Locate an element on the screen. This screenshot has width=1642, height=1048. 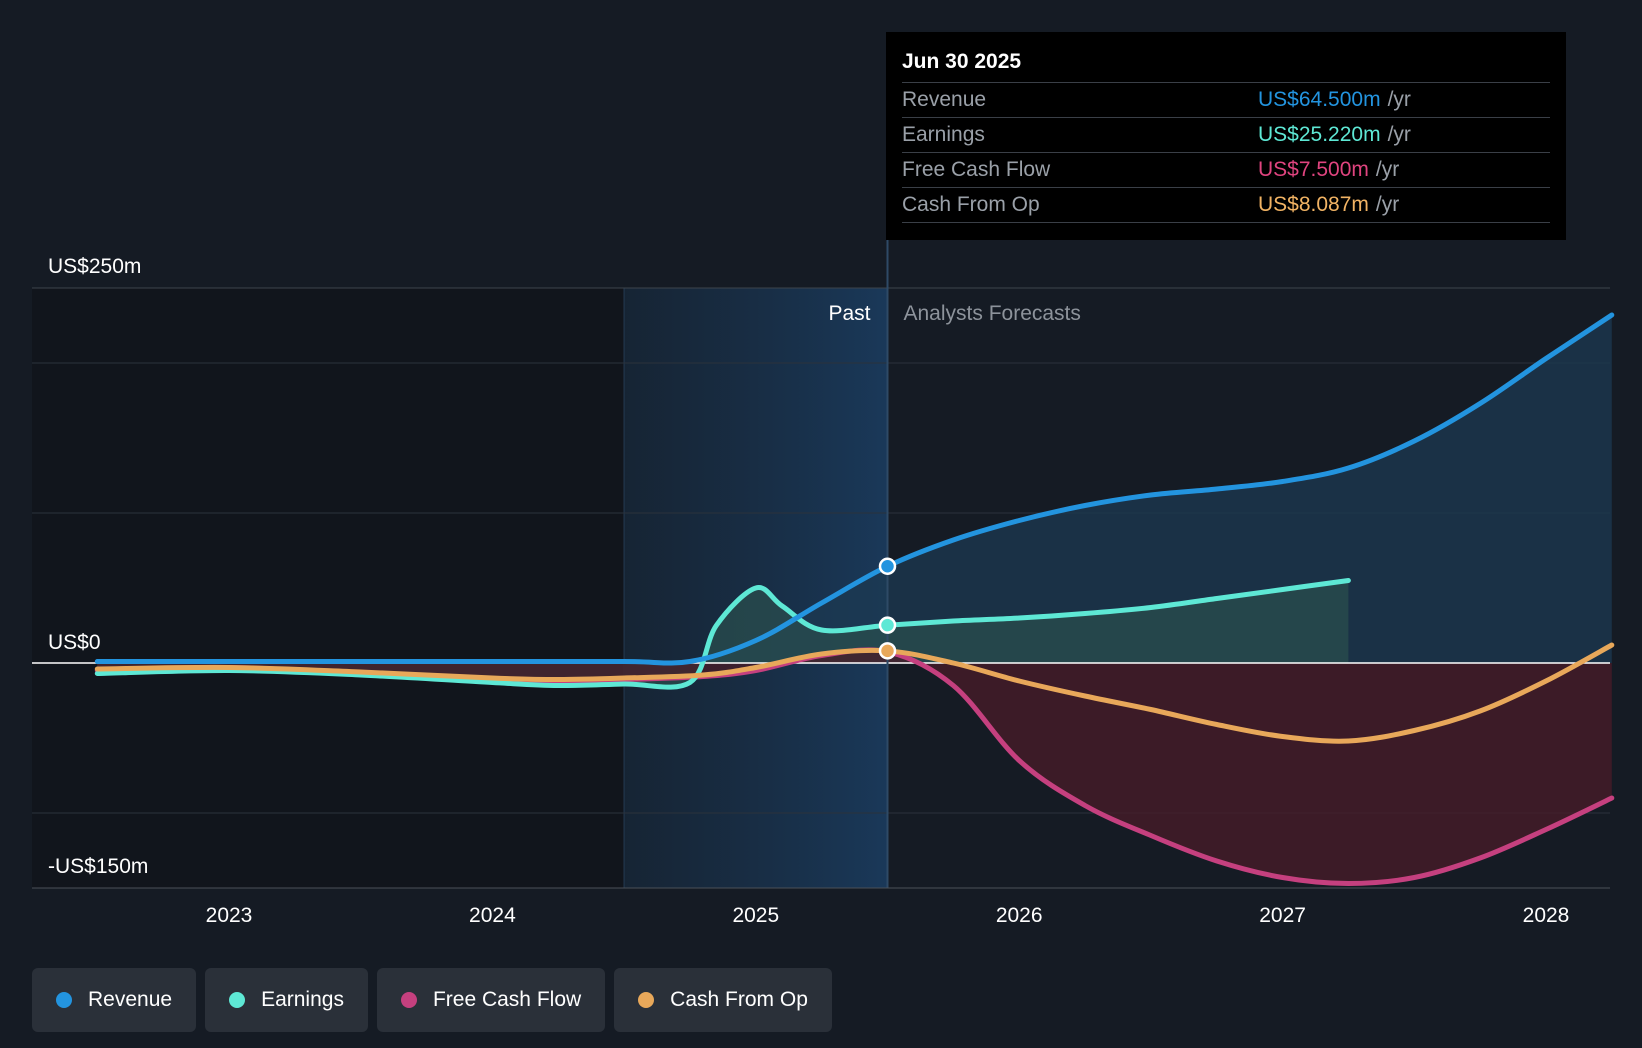
marker-revenue is located at coordinates (887, 566).